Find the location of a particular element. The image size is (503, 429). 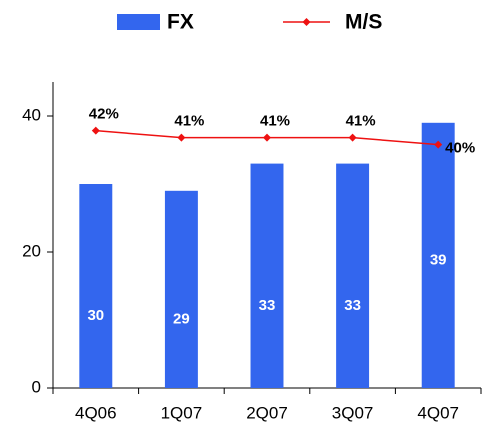

legend-label: M/S is located at coordinates (363, 22).